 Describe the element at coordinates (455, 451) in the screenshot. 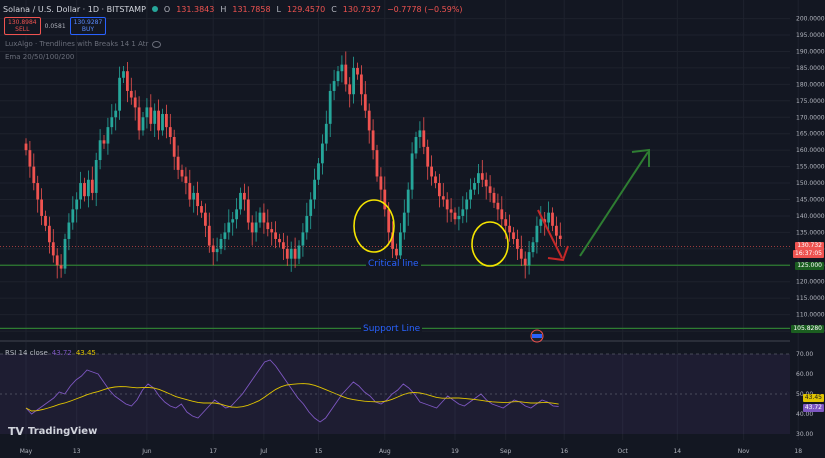

I see `time-tick: 19` at that location.